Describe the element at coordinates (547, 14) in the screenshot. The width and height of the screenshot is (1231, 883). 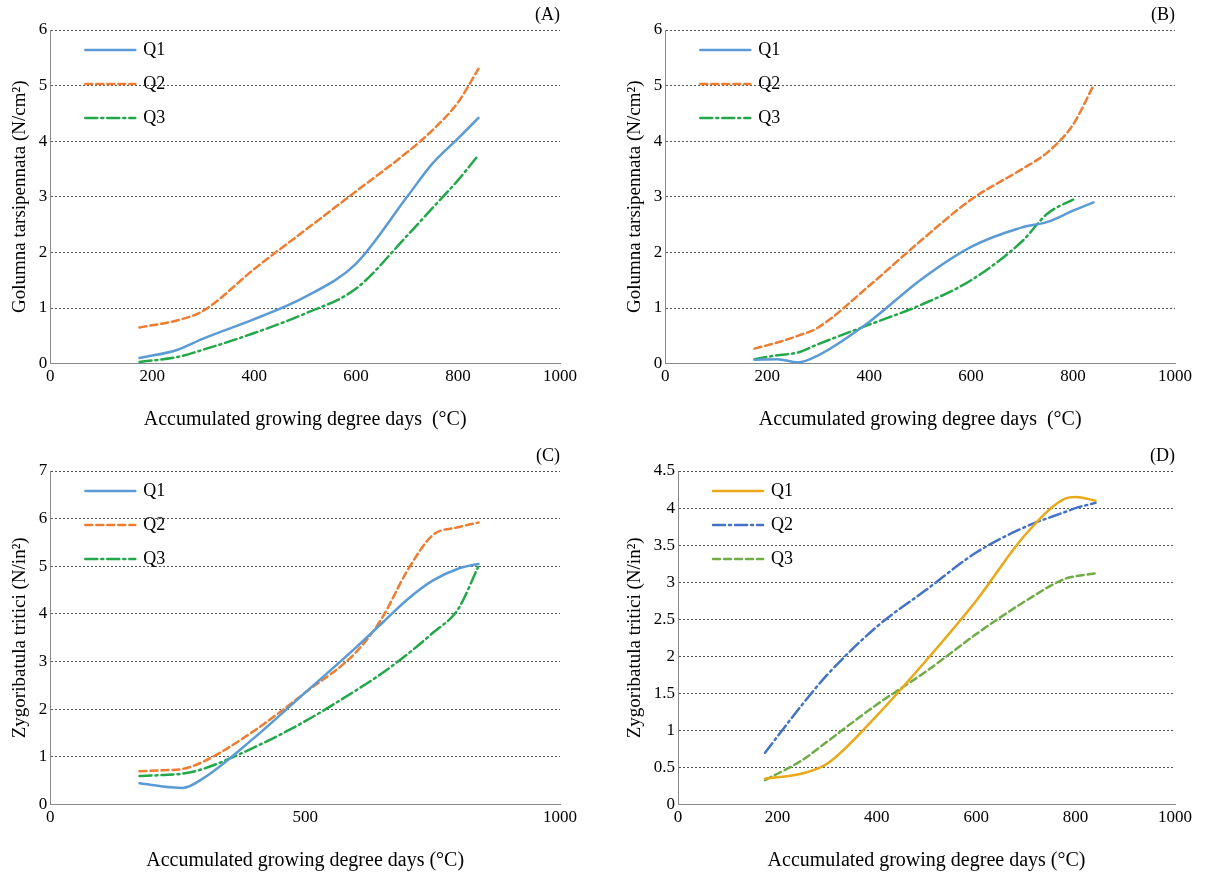
I see `text: (A)` at that location.